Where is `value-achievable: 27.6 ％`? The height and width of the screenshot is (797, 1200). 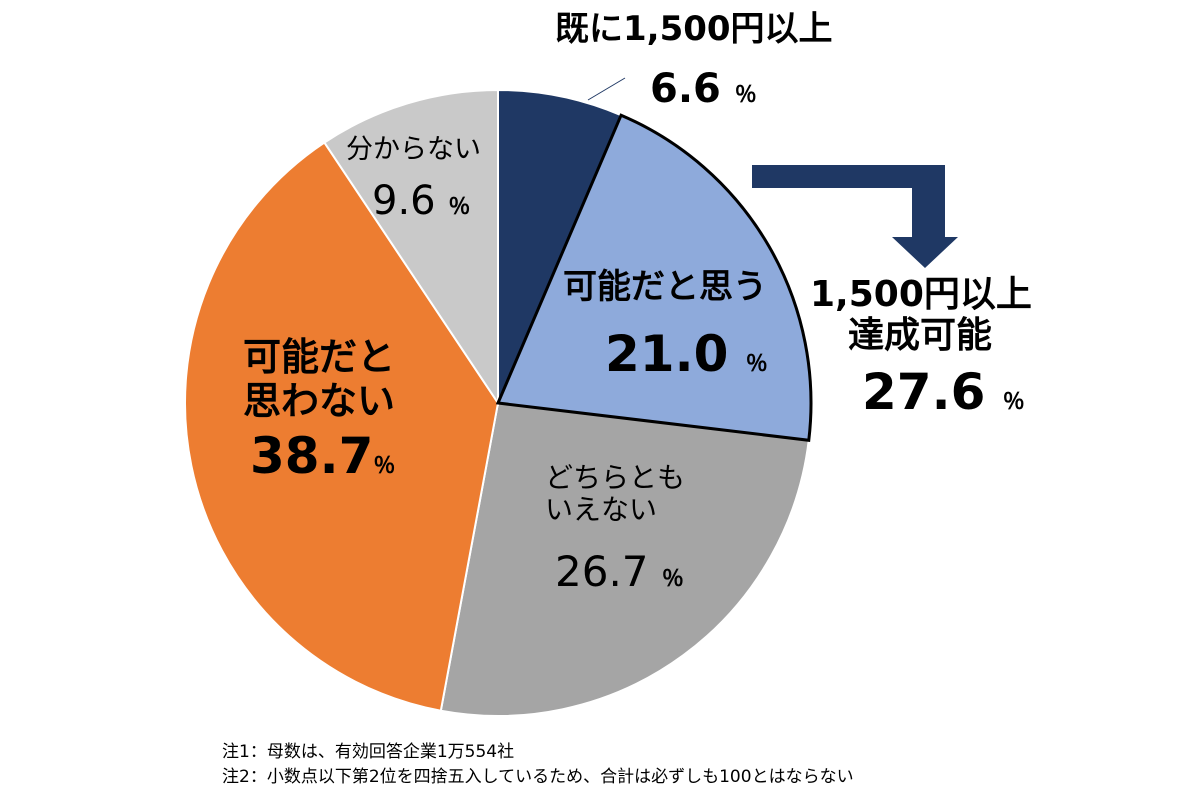
value-achievable: 27.6 ％ is located at coordinates (943, 392).